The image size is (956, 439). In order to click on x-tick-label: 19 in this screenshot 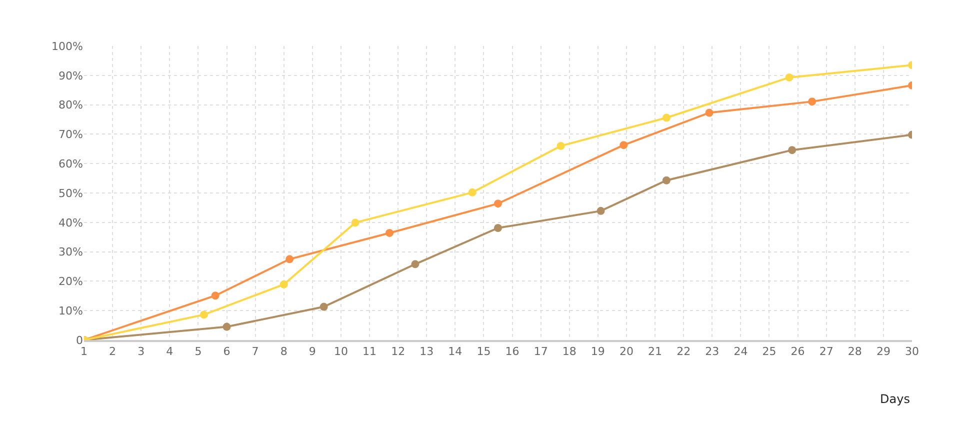, I will do `click(597, 351)`.